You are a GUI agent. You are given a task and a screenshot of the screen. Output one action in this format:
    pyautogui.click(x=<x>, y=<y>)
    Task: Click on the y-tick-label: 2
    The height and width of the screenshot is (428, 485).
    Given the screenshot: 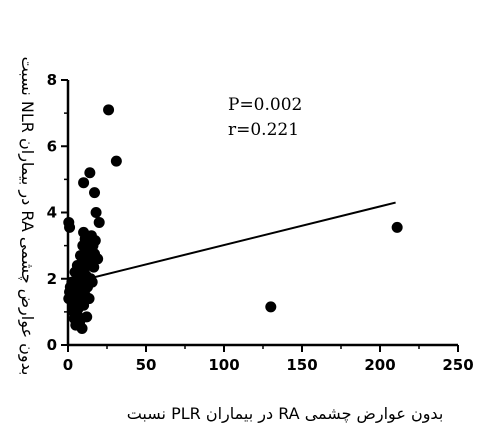 What is the action you would take?
    pyautogui.click(x=52, y=279)
    